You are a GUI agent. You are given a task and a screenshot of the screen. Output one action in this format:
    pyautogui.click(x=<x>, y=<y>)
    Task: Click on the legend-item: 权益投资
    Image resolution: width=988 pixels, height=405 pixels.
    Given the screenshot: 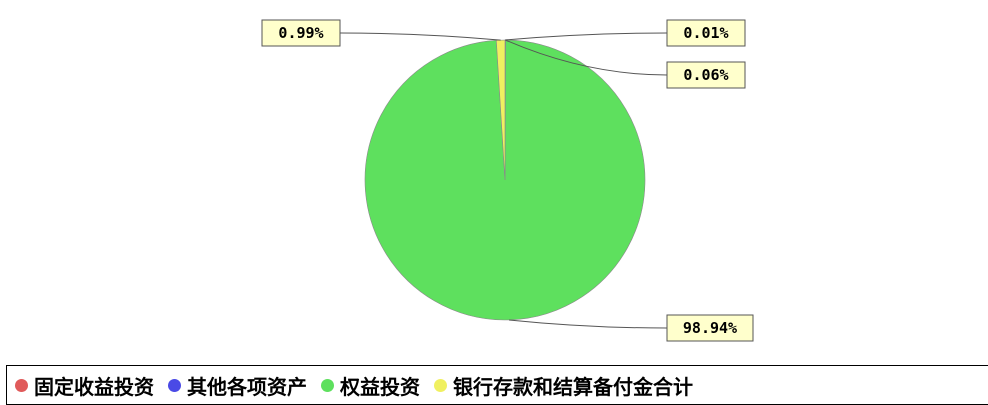 What is the action you would take?
    pyautogui.click(x=370, y=385)
    